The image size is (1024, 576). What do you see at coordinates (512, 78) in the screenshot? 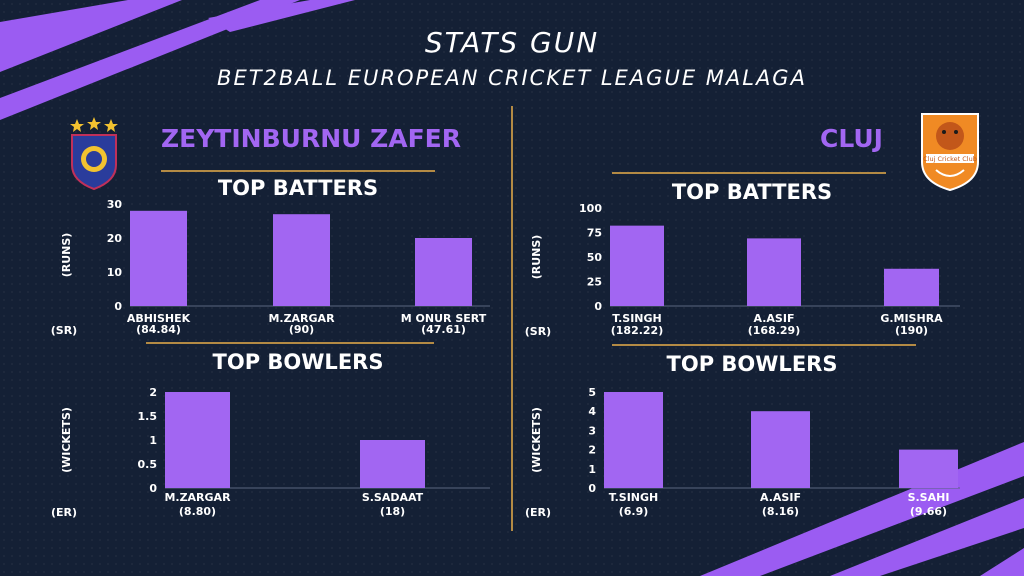
I see `page-subtitle: BET2BALL EUROPEAN CRICKET LEAGUE MALAGA` at bounding box center [512, 78].